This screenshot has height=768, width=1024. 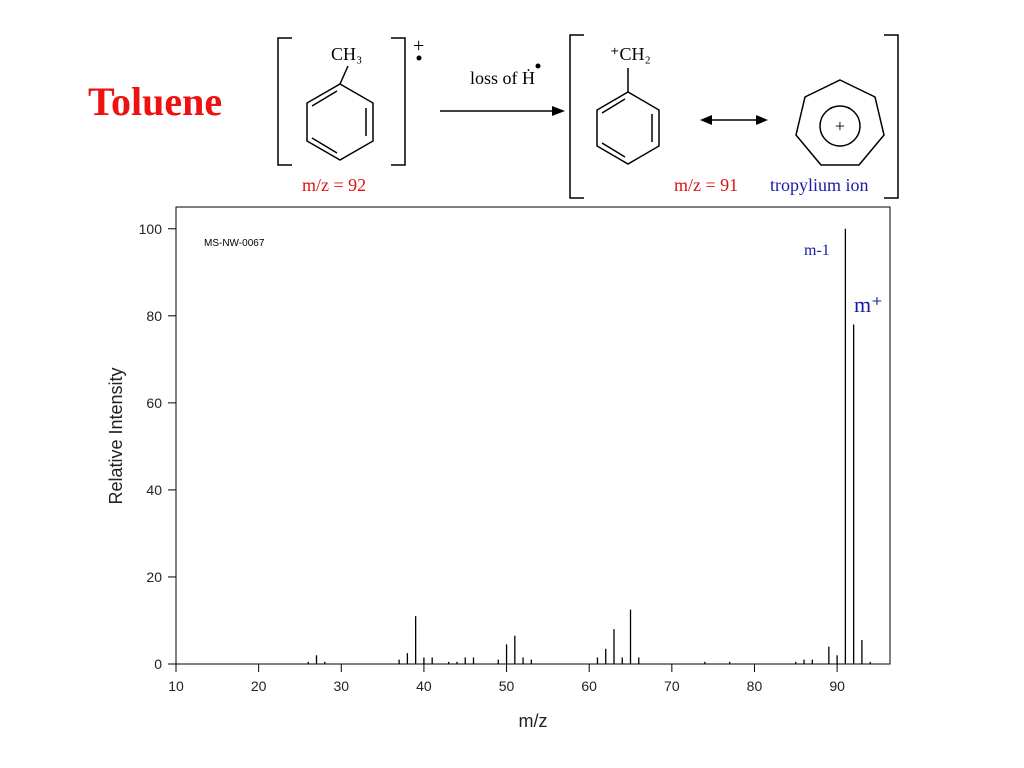 What do you see at coordinates (755, 686) in the screenshot?
I see `x-tick-label: 80` at bounding box center [755, 686].